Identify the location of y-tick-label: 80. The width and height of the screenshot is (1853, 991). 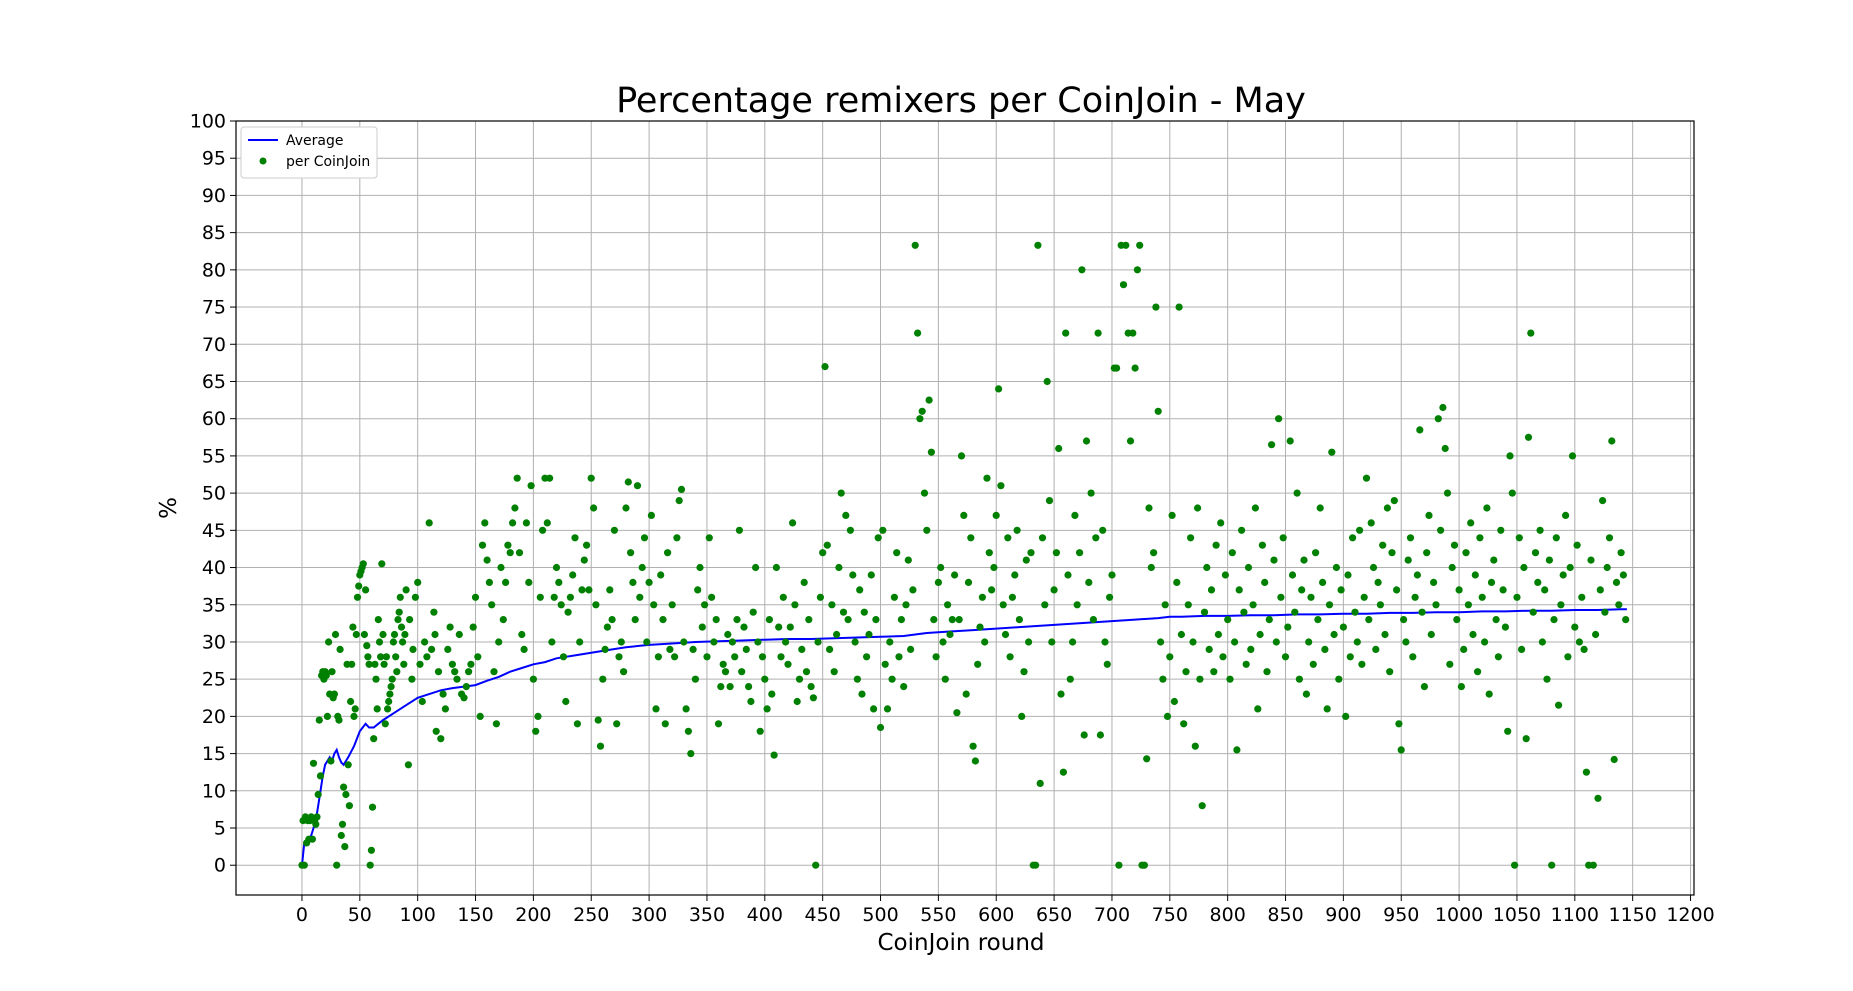
(214, 270).